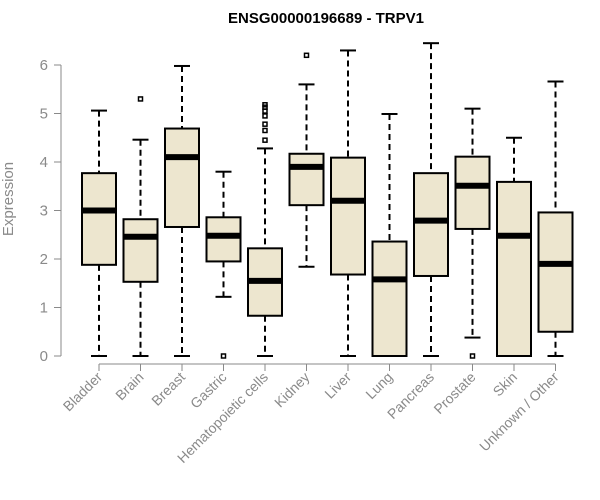  Describe the element at coordinates (472, 233) in the screenshot. I see `box-prostate` at that location.